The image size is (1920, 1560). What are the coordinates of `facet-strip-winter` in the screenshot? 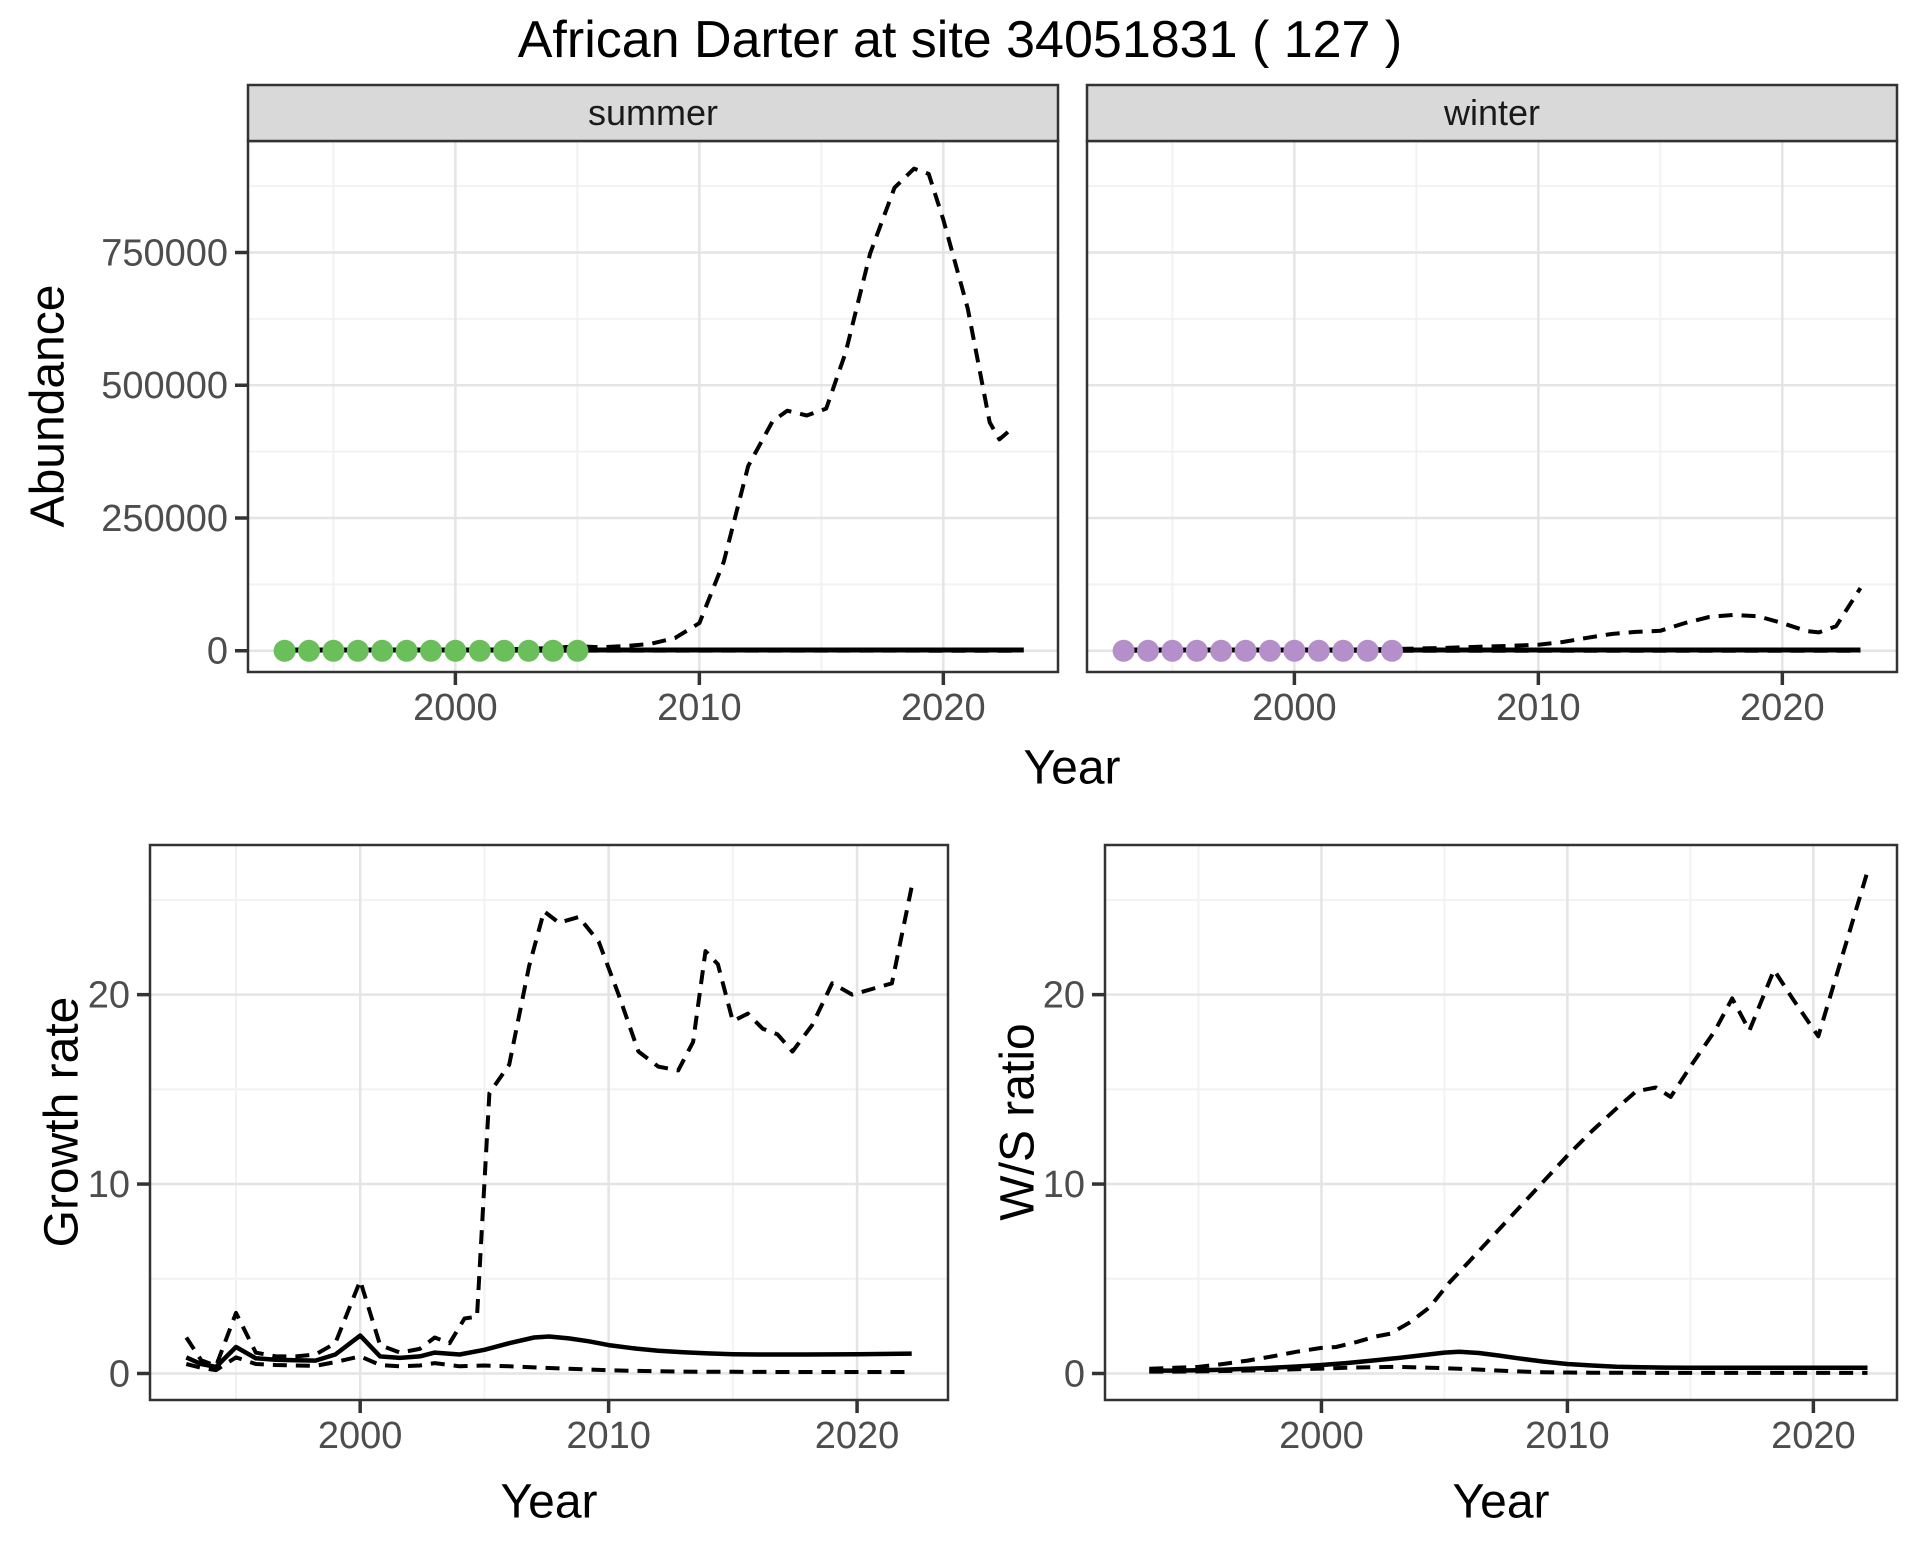 It's located at (1492, 113).